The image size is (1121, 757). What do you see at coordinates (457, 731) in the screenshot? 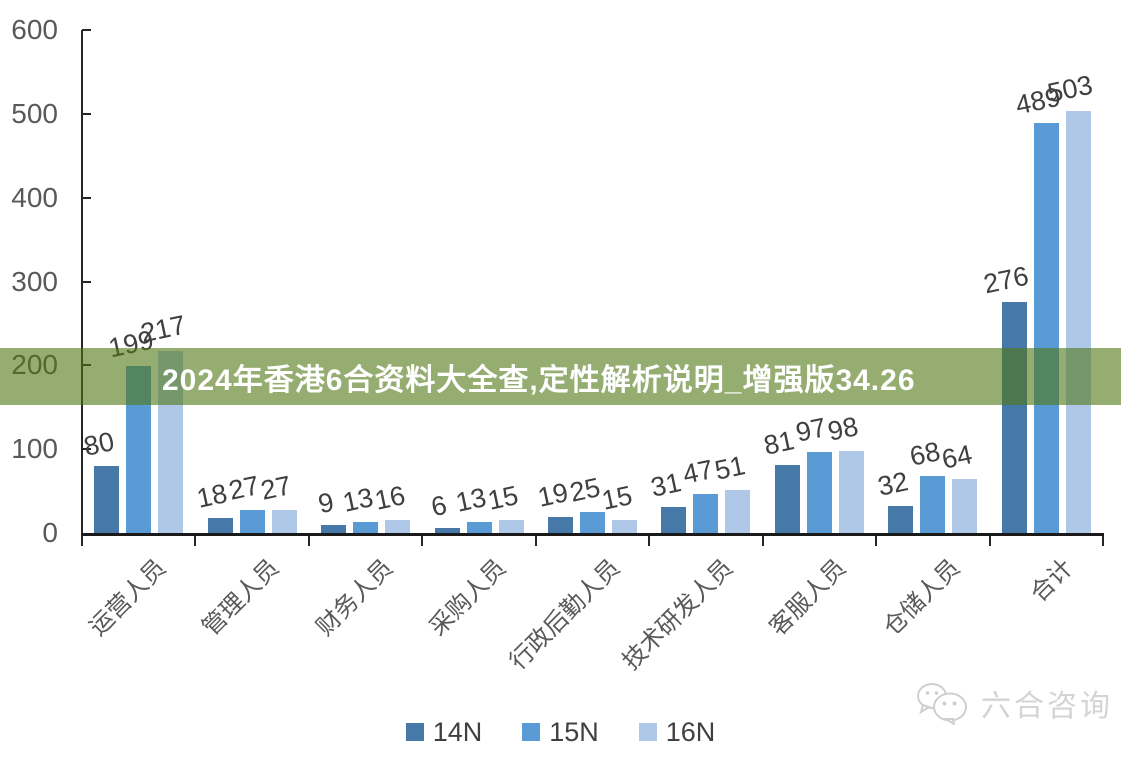
I see `legend-label: 14N` at bounding box center [457, 731].